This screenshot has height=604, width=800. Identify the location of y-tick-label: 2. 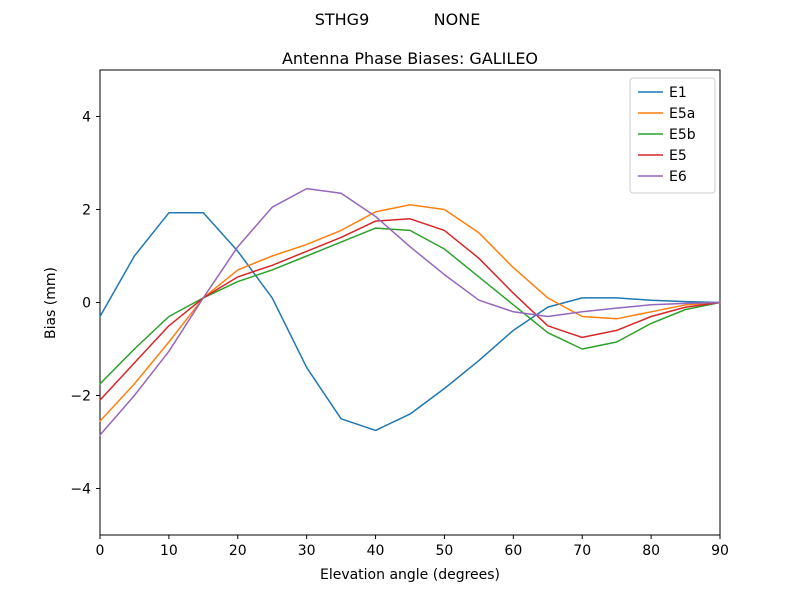
(86, 211).